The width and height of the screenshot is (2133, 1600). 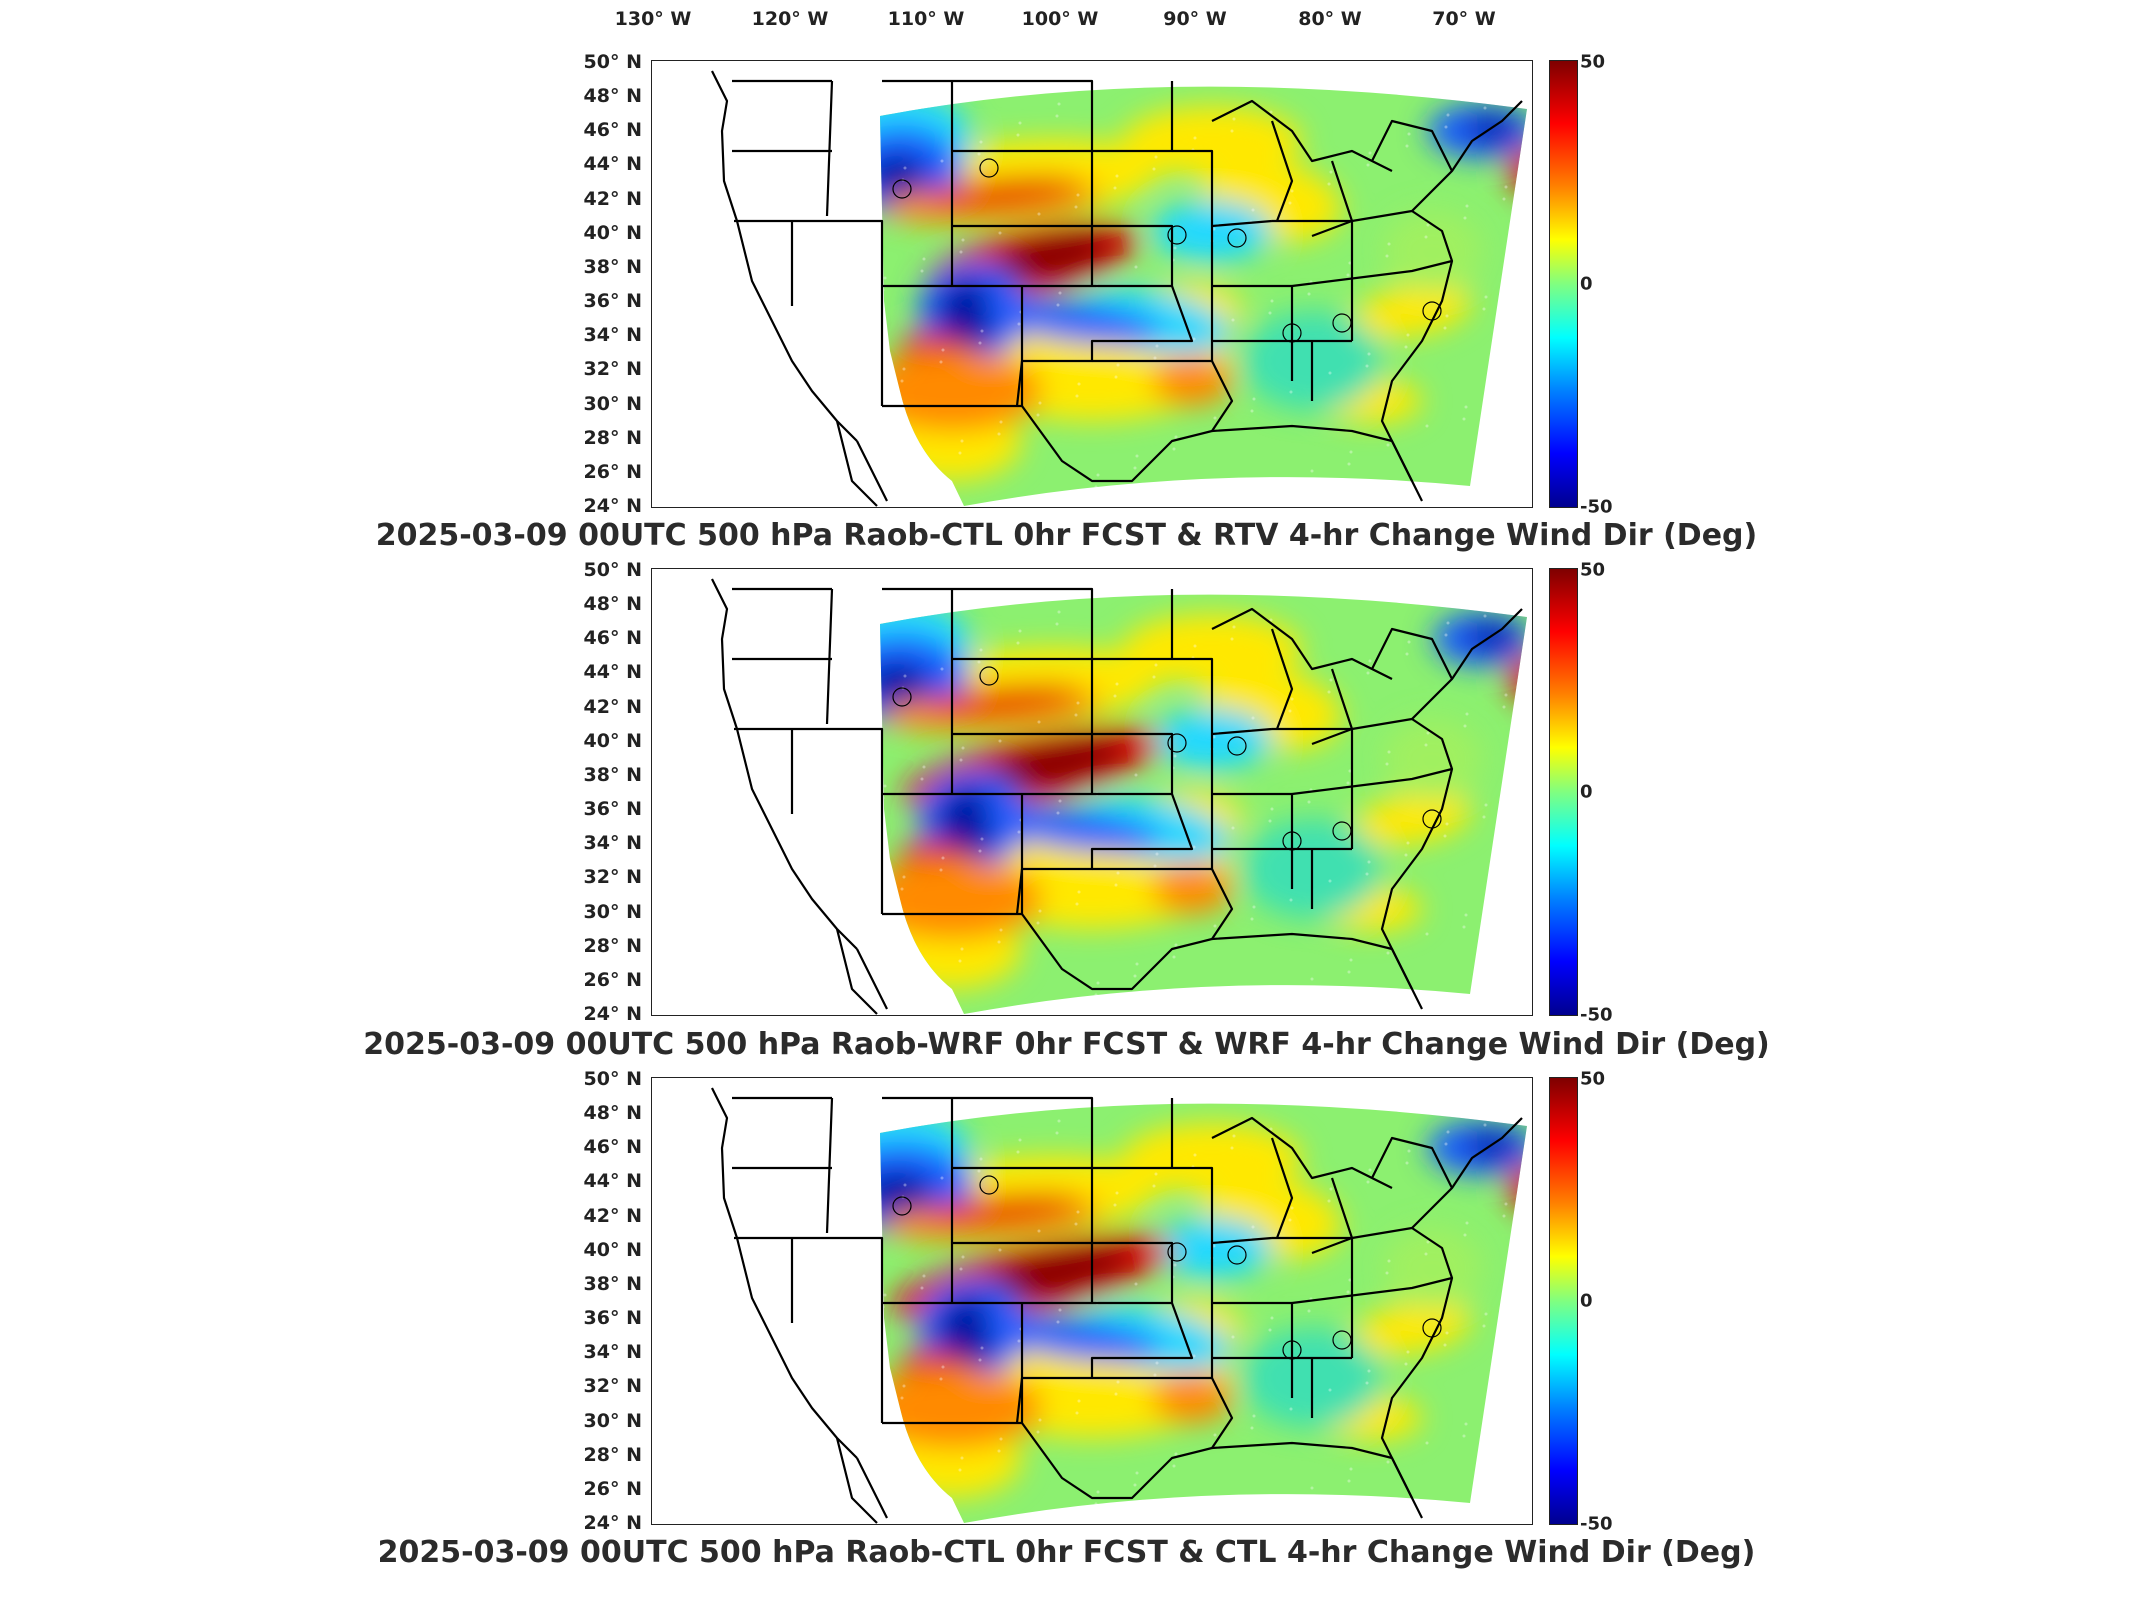 What do you see at coordinates (1330, 19) in the screenshot?
I see `lon-label-80w: 80° W` at bounding box center [1330, 19].